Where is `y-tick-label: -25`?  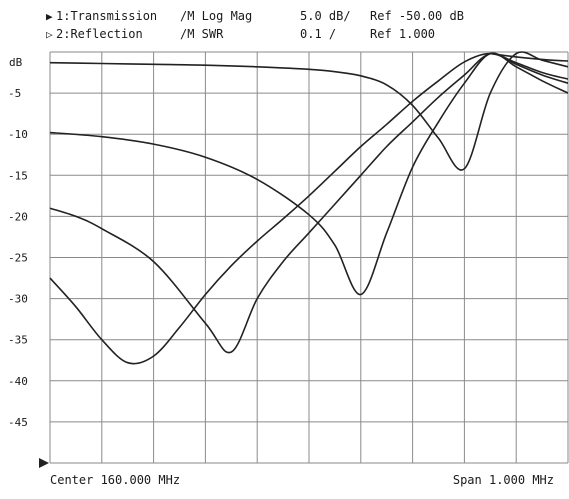 y-tick-label: -25 is located at coordinates (18, 258).